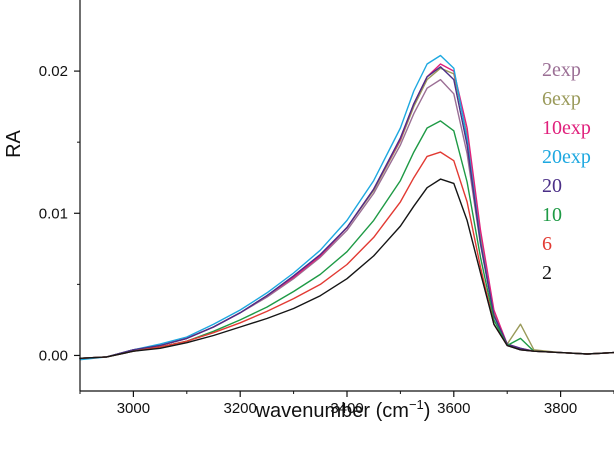 This screenshot has height=453, width=614. What do you see at coordinates (53, 71) in the screenshot?
I see `y-tick-label: 0.02` at bounding box center [53, 71].